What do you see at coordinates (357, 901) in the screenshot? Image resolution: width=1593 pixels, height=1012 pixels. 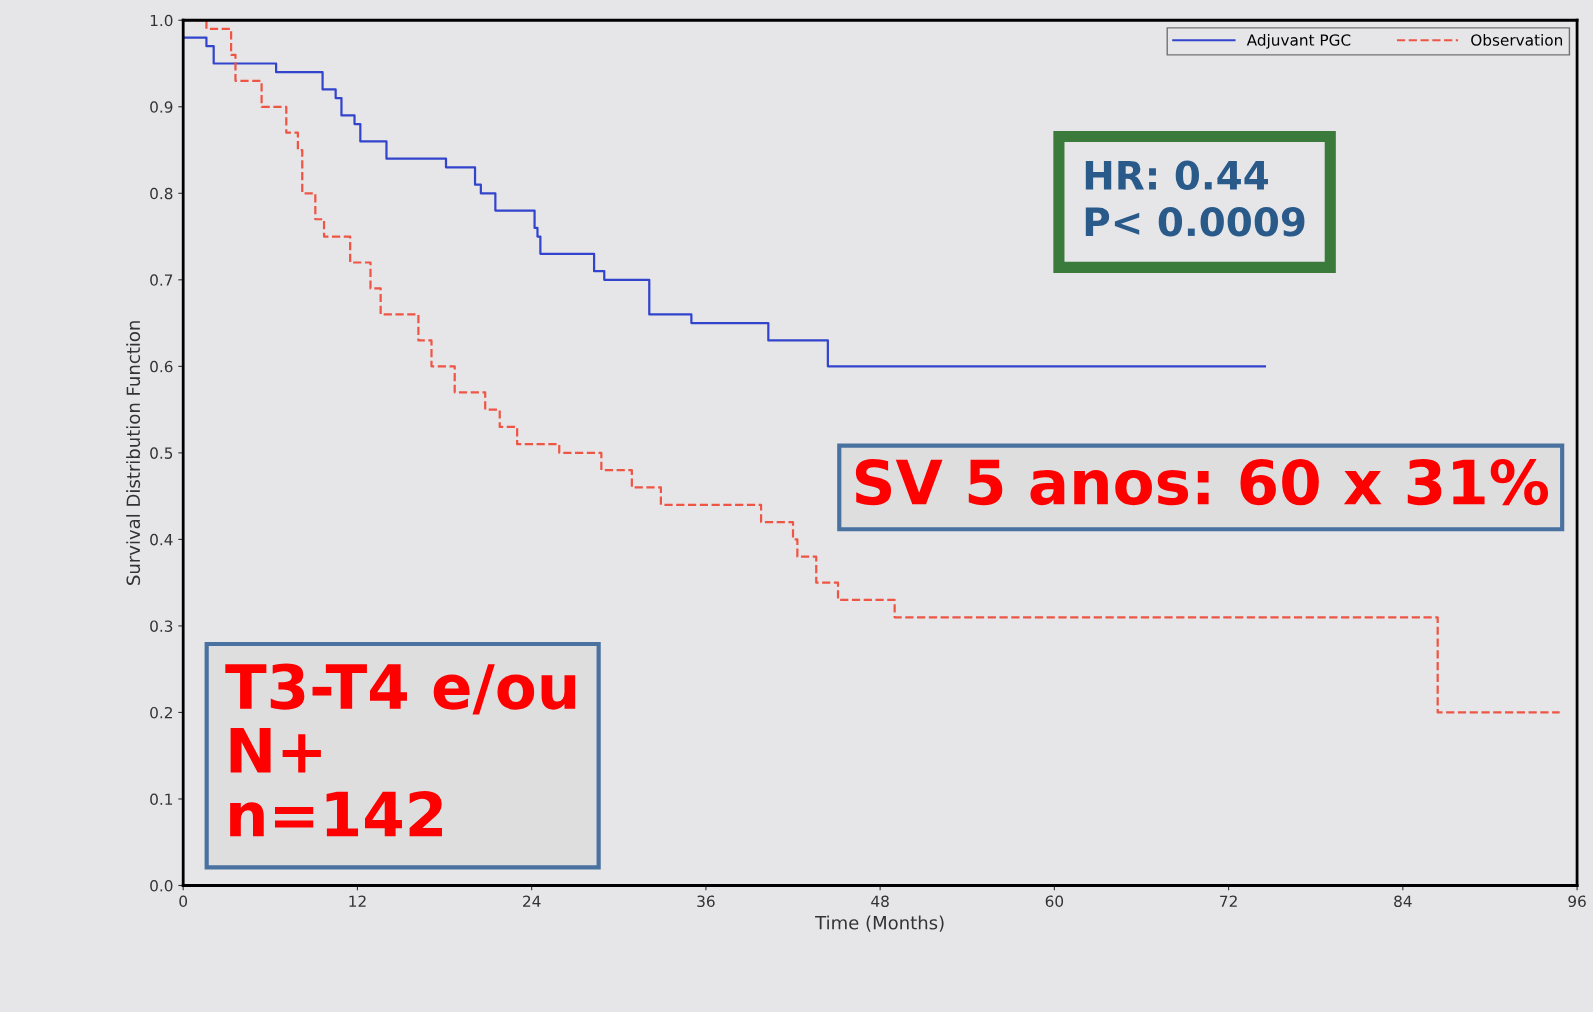 I see `x-tick-label: 12` at bounding box center [357, 901].